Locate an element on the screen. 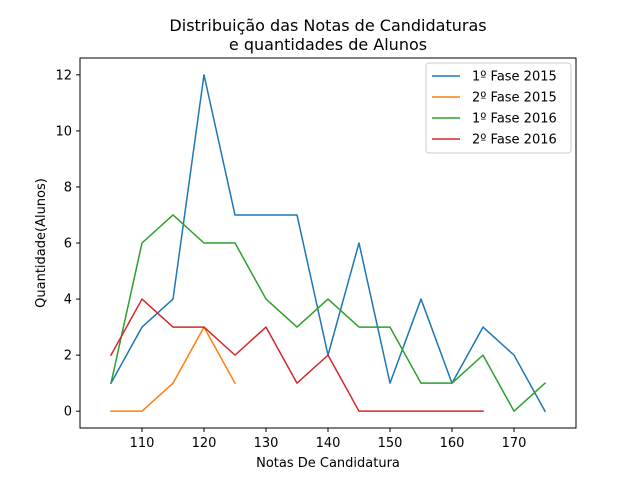  legend-box is located at coordinates (498, 108).